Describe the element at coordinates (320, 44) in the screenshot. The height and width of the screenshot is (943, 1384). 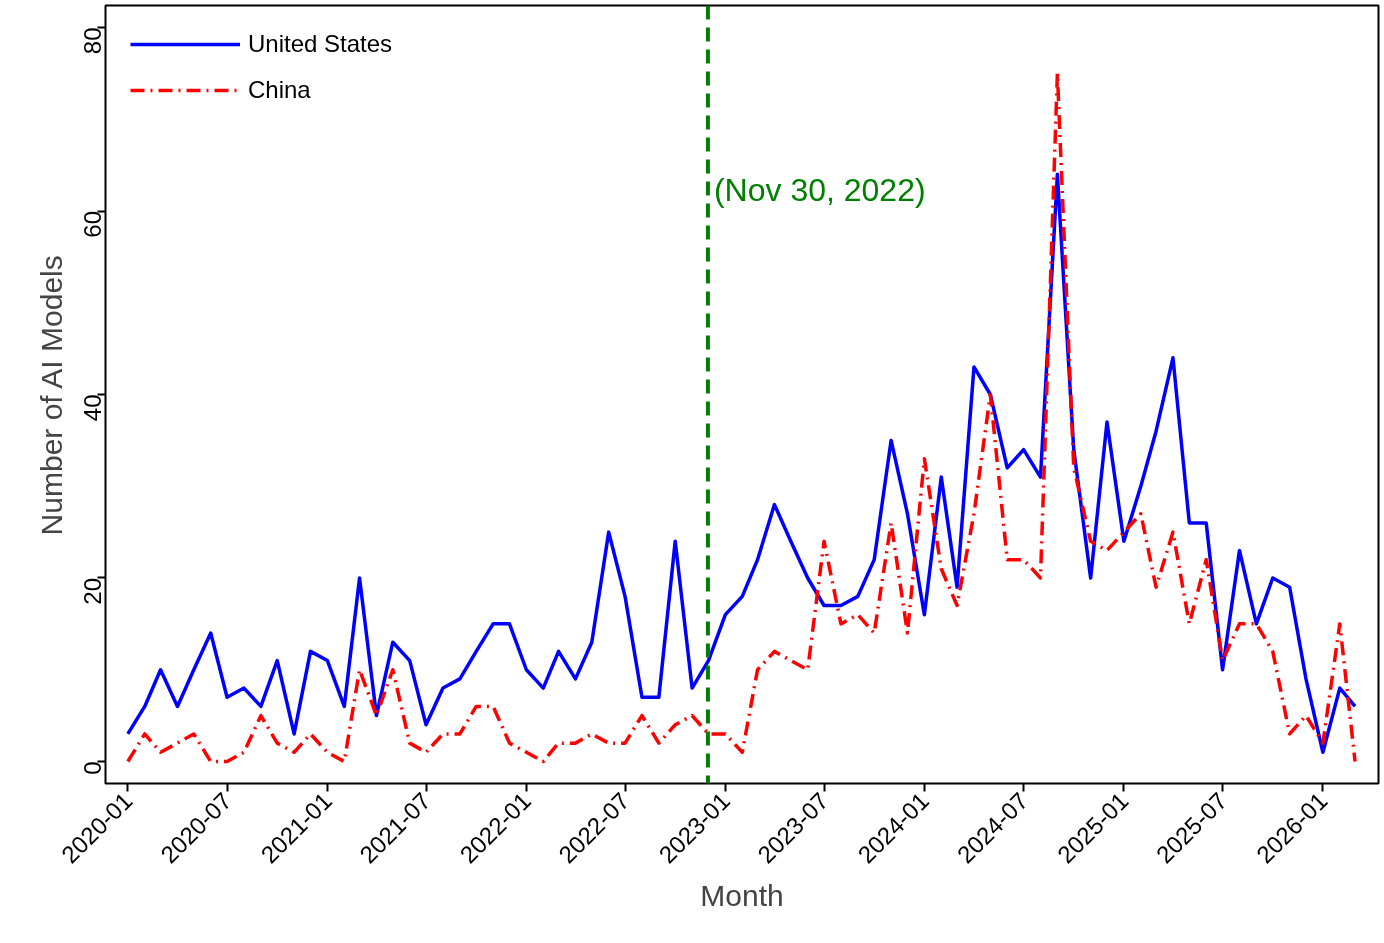
I see `legend-label: United States` at that location.